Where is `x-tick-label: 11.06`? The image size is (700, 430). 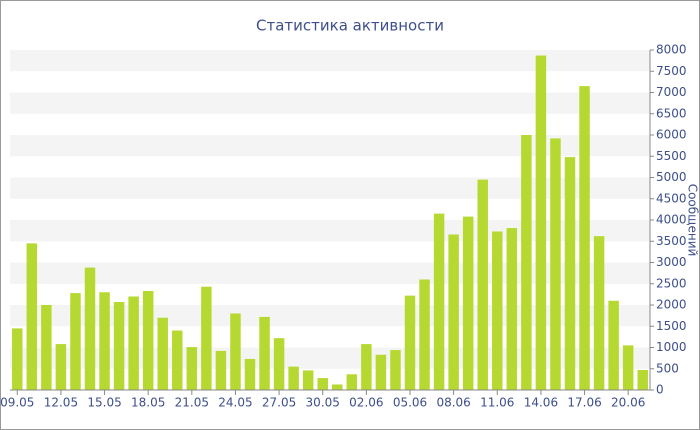
x-tick-label: 11.06 is located at coordinates (497, 403).